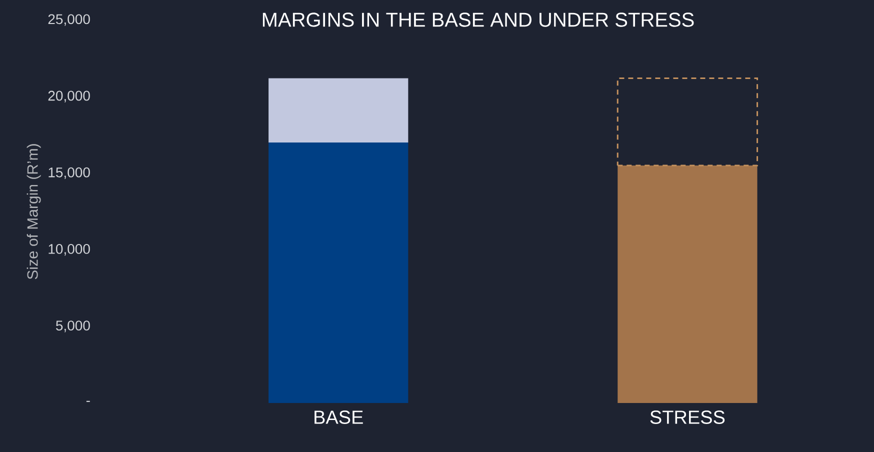 The image size is (874, 452). I want to click on x-tick-label: BASE, so click(338, 417).